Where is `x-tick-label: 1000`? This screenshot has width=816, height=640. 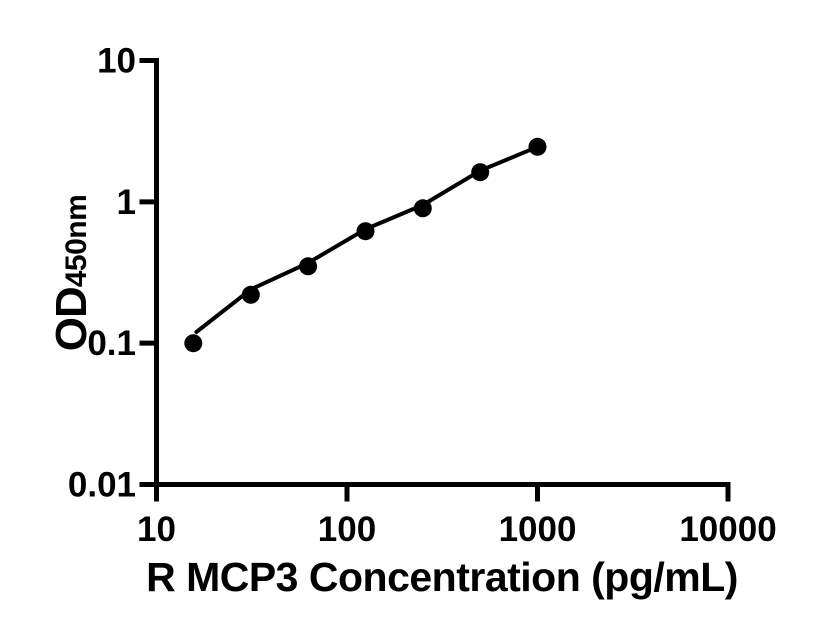
x-tick-label: 1000 is located at coordinates (538, 529).